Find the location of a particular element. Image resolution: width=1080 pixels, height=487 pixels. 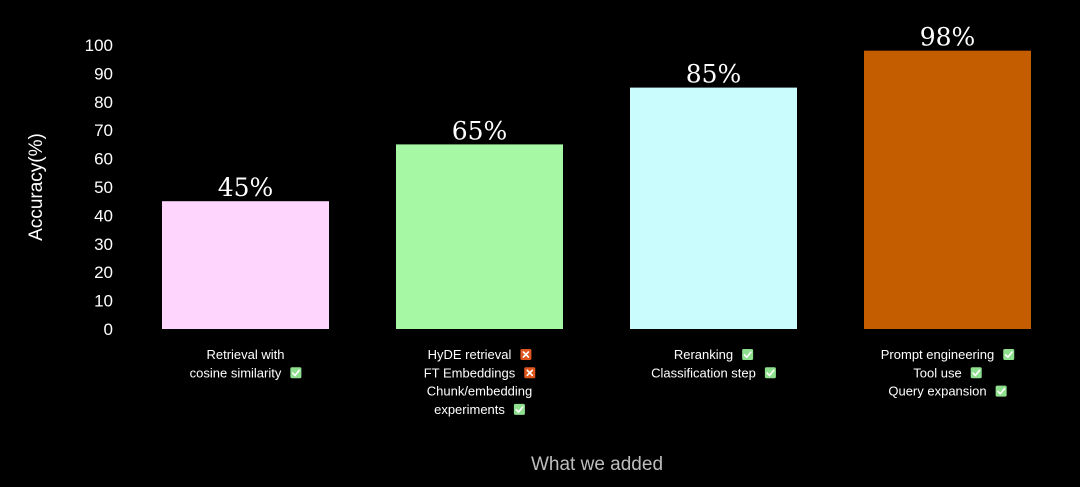

y-axis-title: Accuracy(%) is located at coordinates (36, 187).